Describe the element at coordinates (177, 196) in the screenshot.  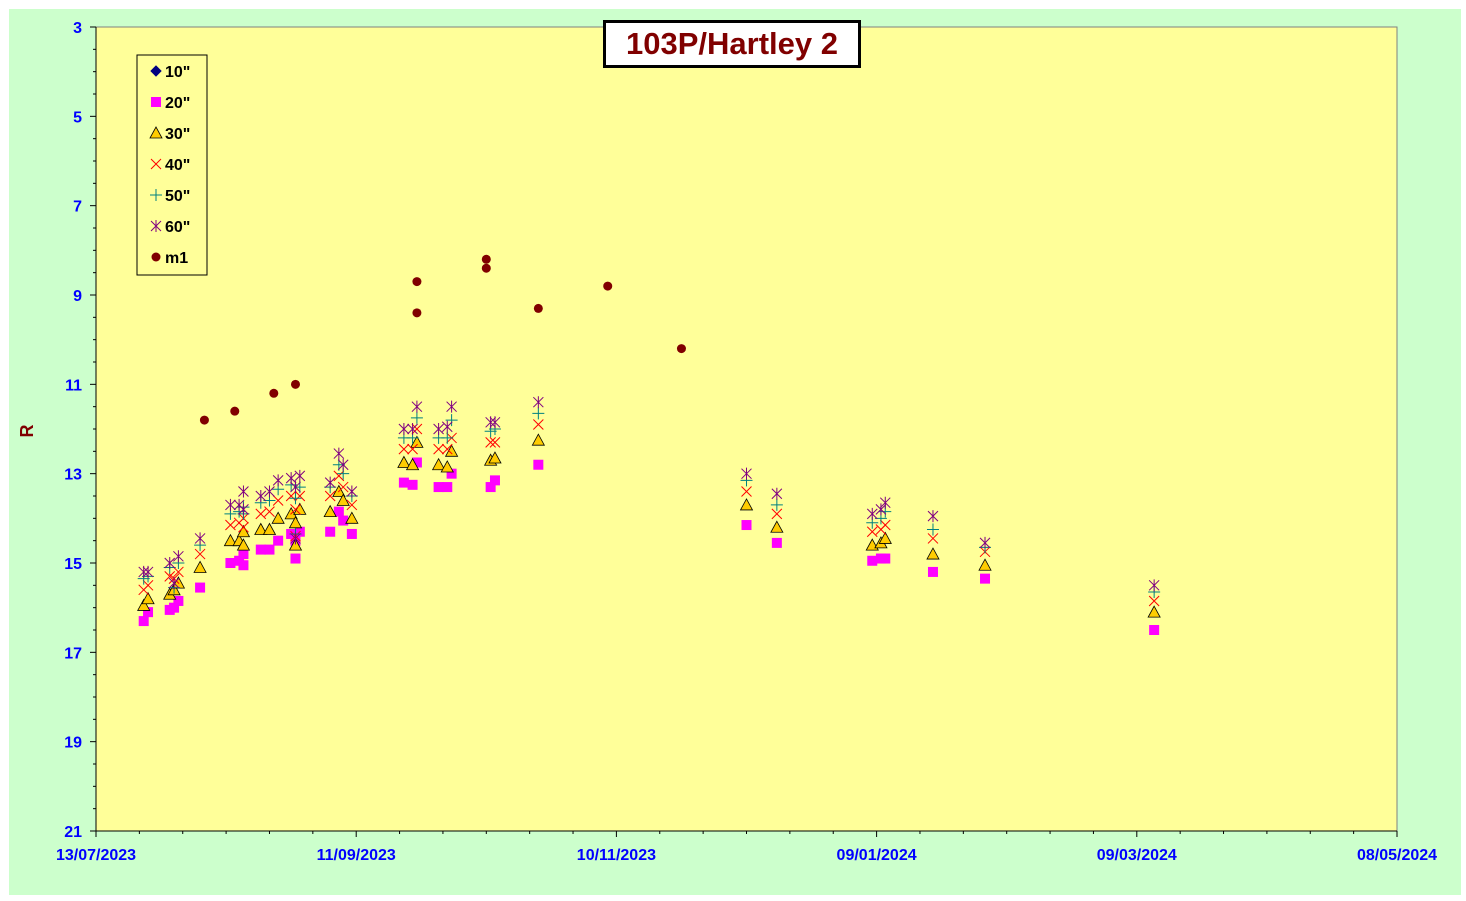
I see `legend-label: 50"` at that location.